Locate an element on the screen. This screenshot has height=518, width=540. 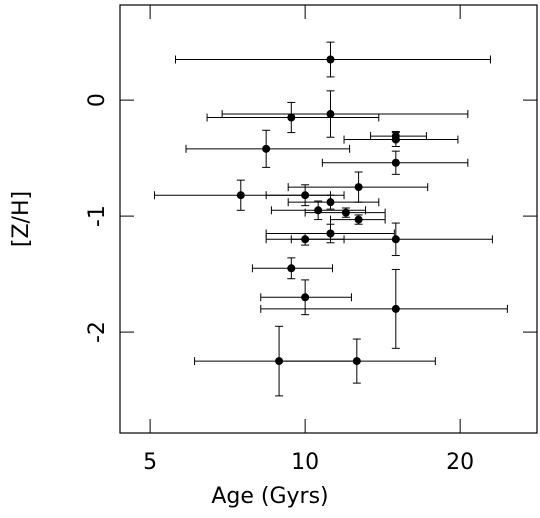
x-tick-label: 10 is located at coordinates (305, 462).